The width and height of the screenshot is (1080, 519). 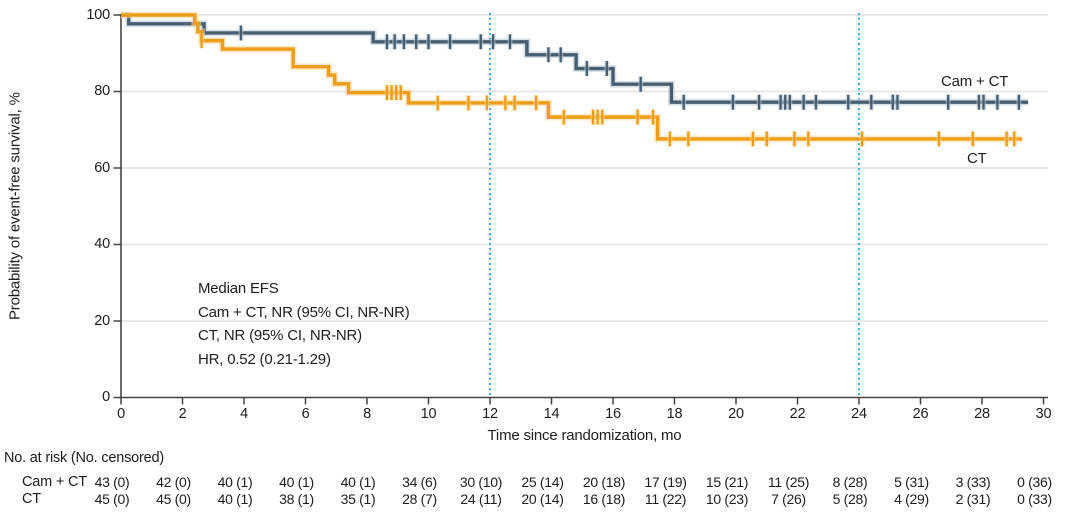 I want to click on risk-table-cell: 7 (26), so click(x=788, y=498).